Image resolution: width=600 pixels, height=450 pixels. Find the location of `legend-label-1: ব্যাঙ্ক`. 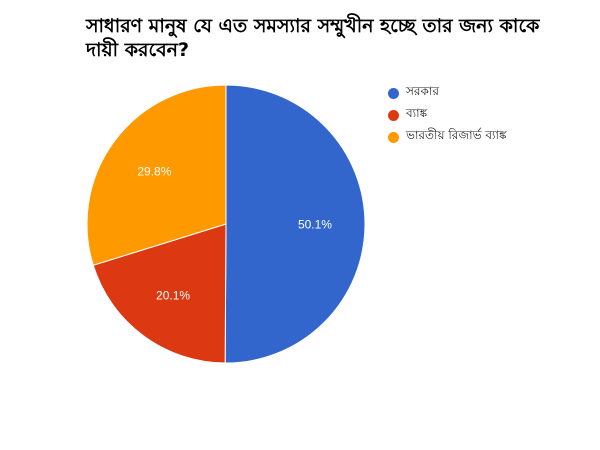

legend-label-1: ব্যাঙ্ক is located at coordinates (417, 113).